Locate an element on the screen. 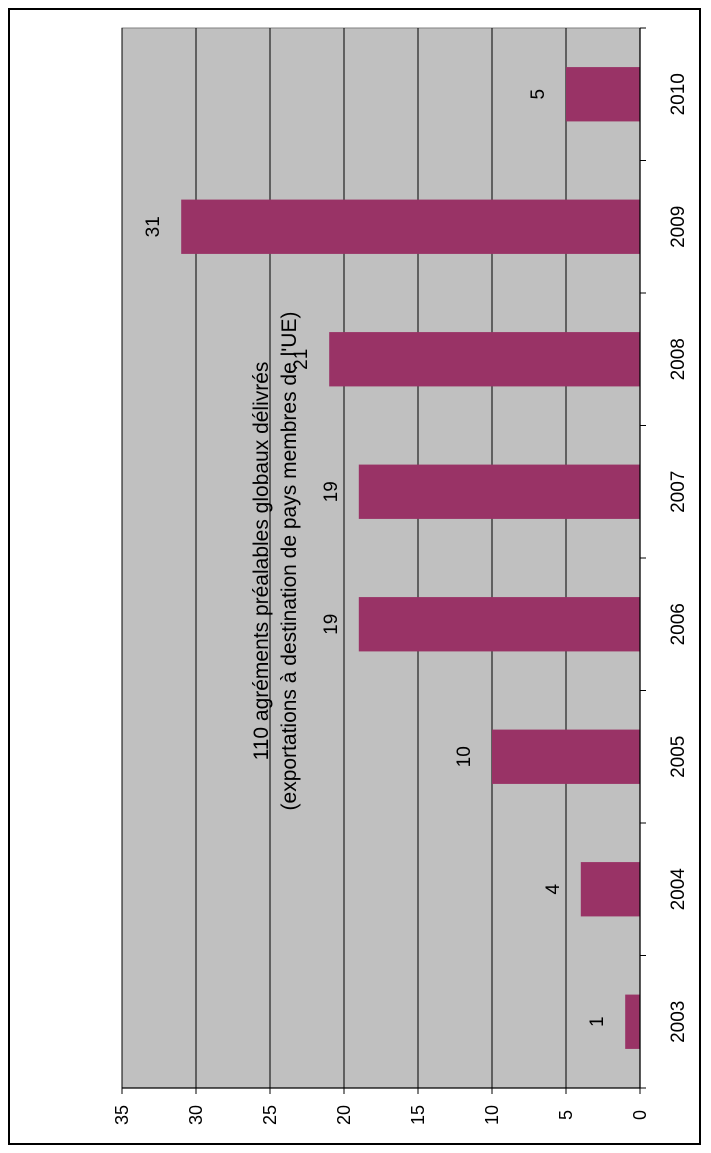 The height and width of the screenshot is (1153, 711). data-label-2003: 1 is located at coordinates (597, 1021).